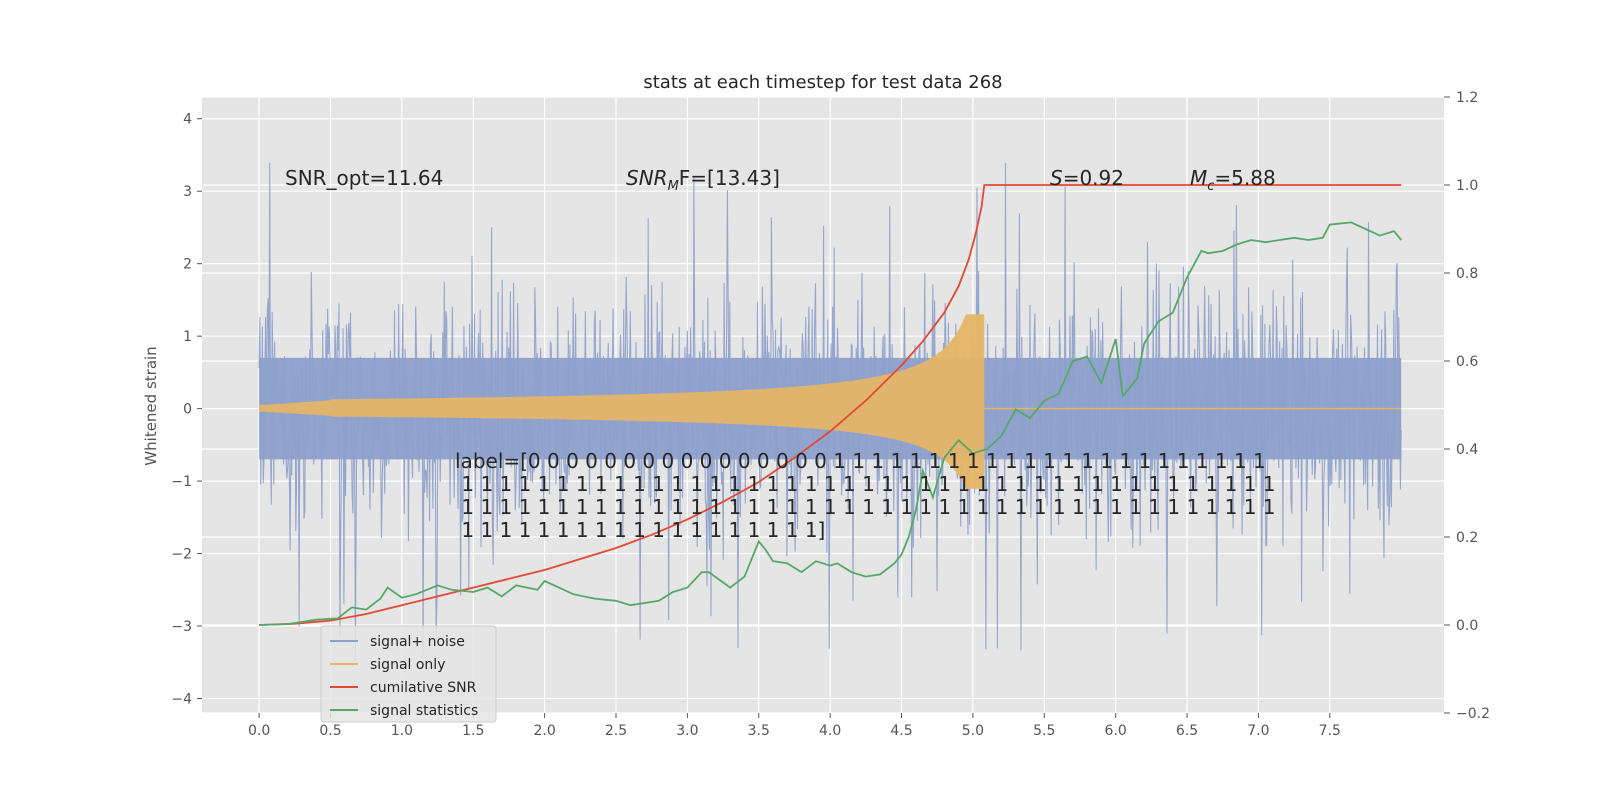  I want to click on x-tick-label: 4.5, so click(901, 731).